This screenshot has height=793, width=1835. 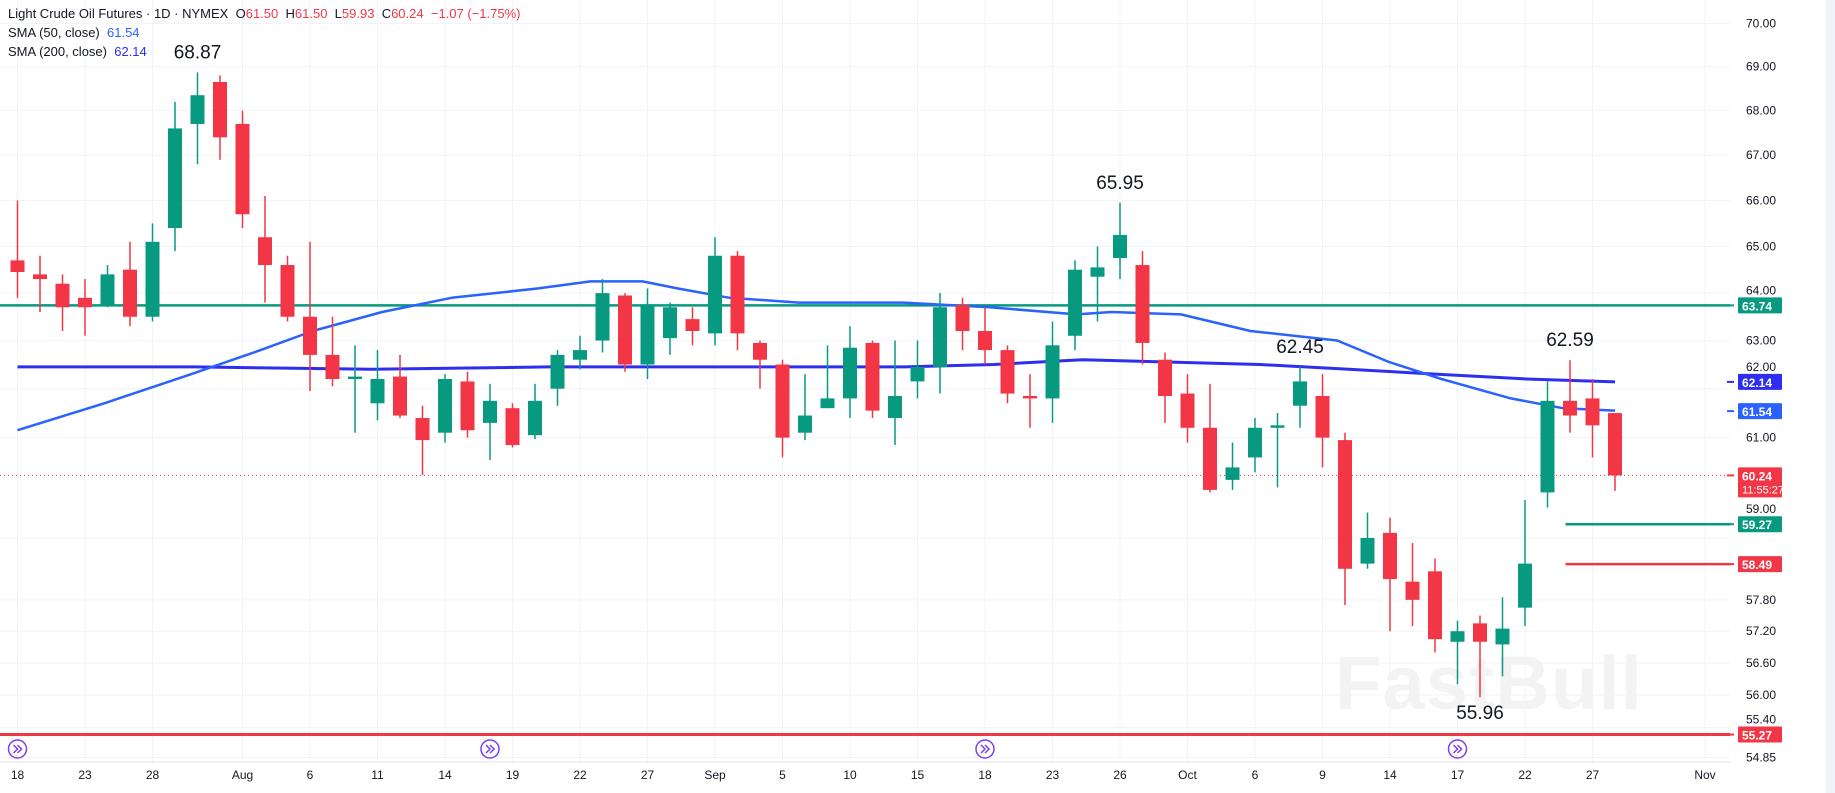 I want to click on price-axis-tick: 70.00, so click(x=1761, y=23).